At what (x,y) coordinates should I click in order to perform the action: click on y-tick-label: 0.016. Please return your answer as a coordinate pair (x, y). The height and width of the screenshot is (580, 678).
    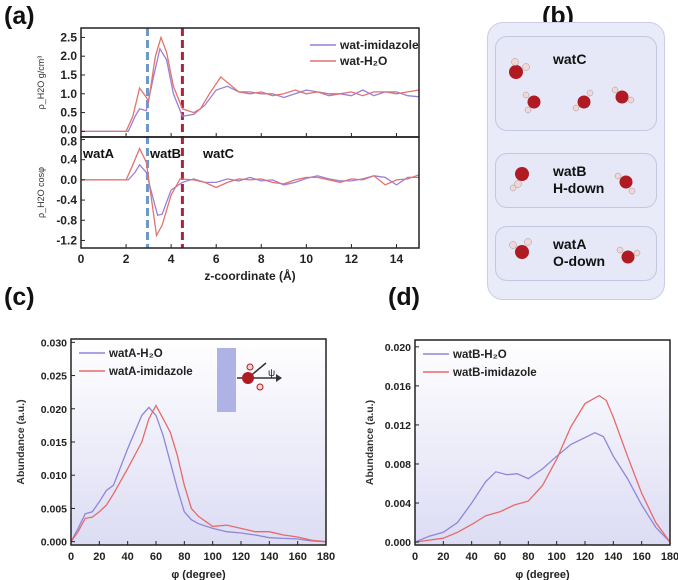
    Looking at the image, I should click on (398, 387).